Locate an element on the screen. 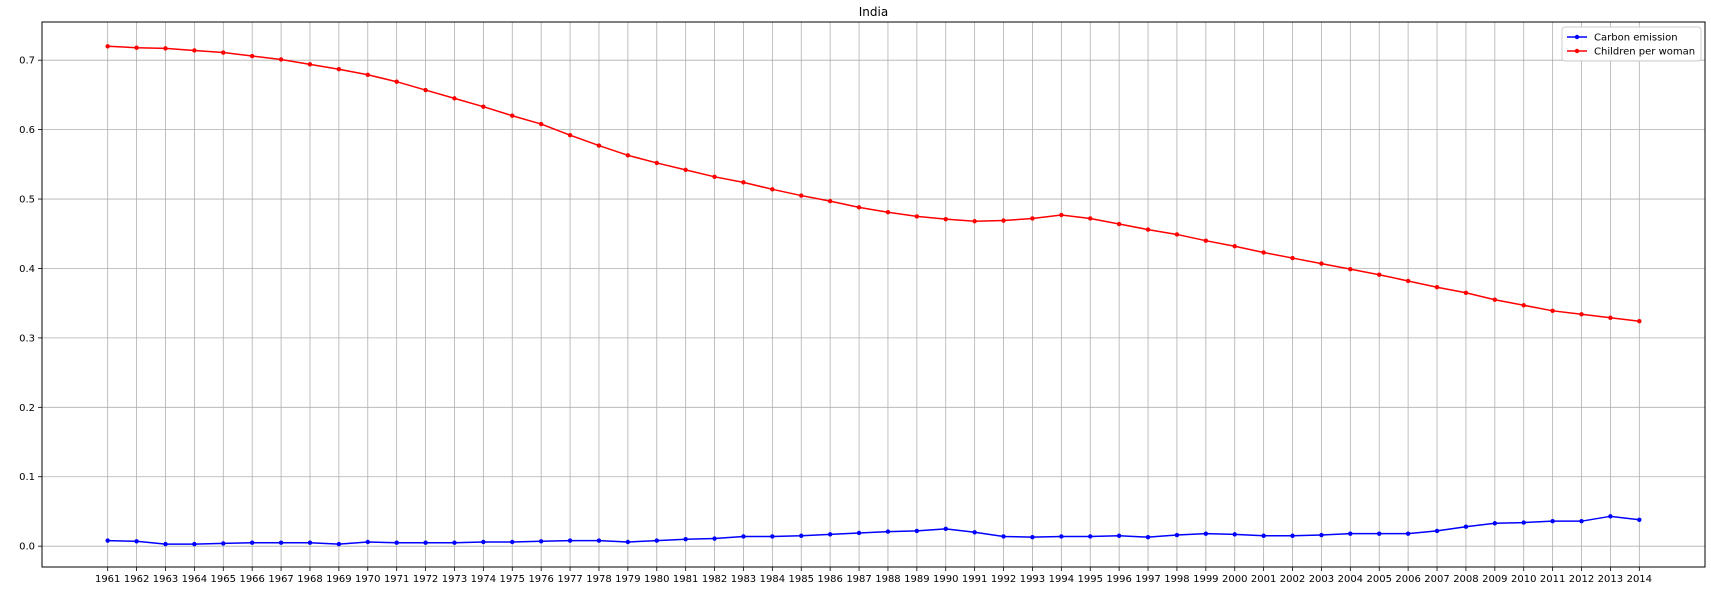 This screenshot has width=1711, height=590. x-tick-label: 1964 is located at coordinates (194, 579).